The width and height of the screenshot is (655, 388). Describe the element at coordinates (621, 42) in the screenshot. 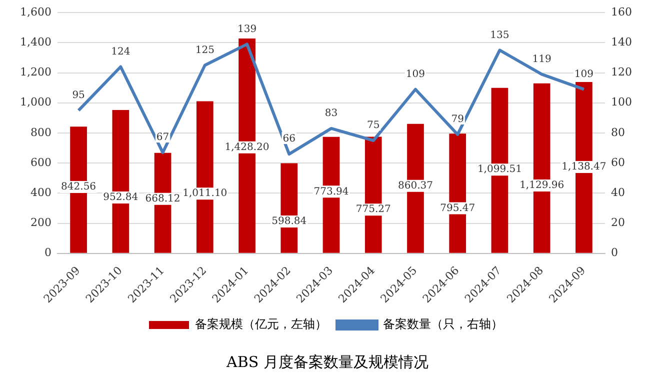

I see `y2-tick-label: 140` at that location.